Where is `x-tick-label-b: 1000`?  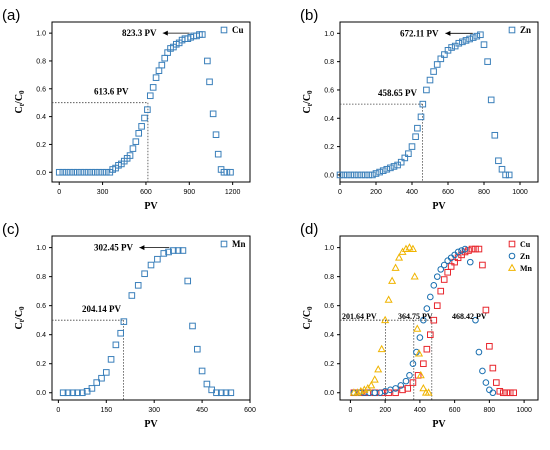 x-tick-label-b: 1000 is located at coordinates (520, 192).